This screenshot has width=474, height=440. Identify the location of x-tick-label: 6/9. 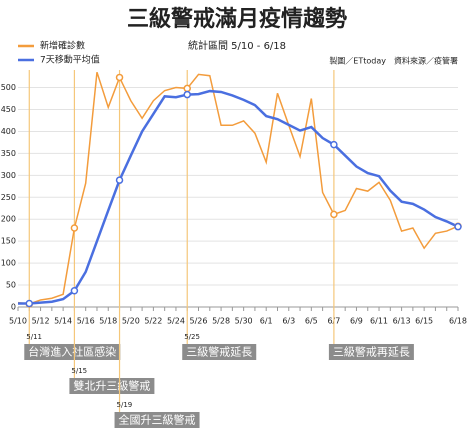
(356, 321).